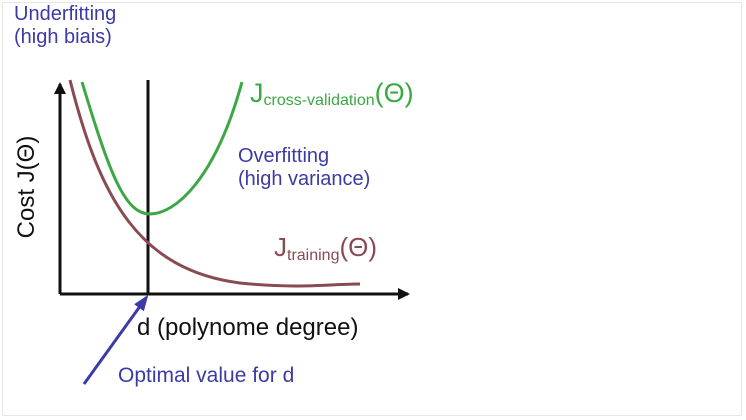 The width and height of the screenshot is (746, 420). What do you see at coordinates (206, 375) in the screenshot?
I see `optimal-value-label: Optimal value for d` at bounding box center [206, 375].